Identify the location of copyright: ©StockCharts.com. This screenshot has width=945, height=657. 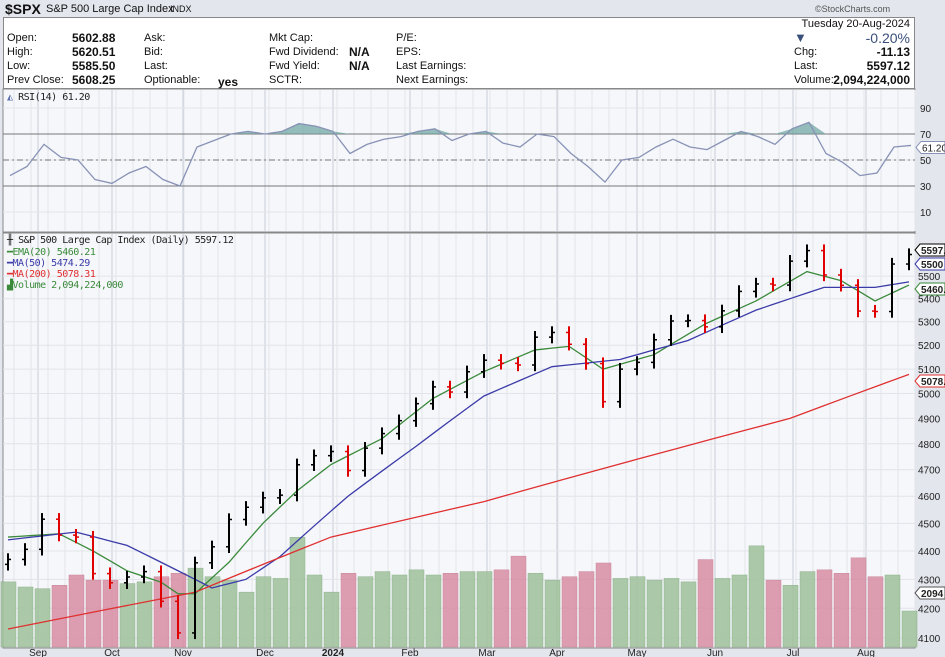
(853, 9).